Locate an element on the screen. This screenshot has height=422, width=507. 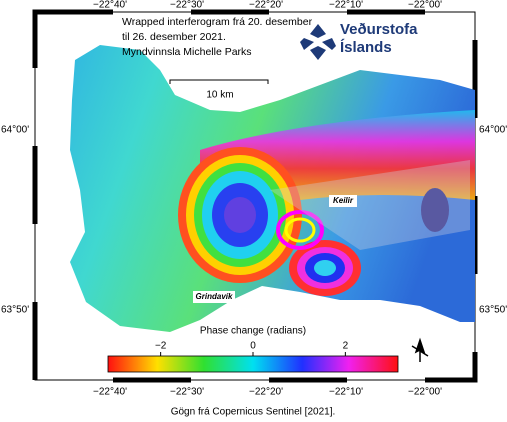
title-line: til 26. desember 2021. is located at coordinates (174, 37).